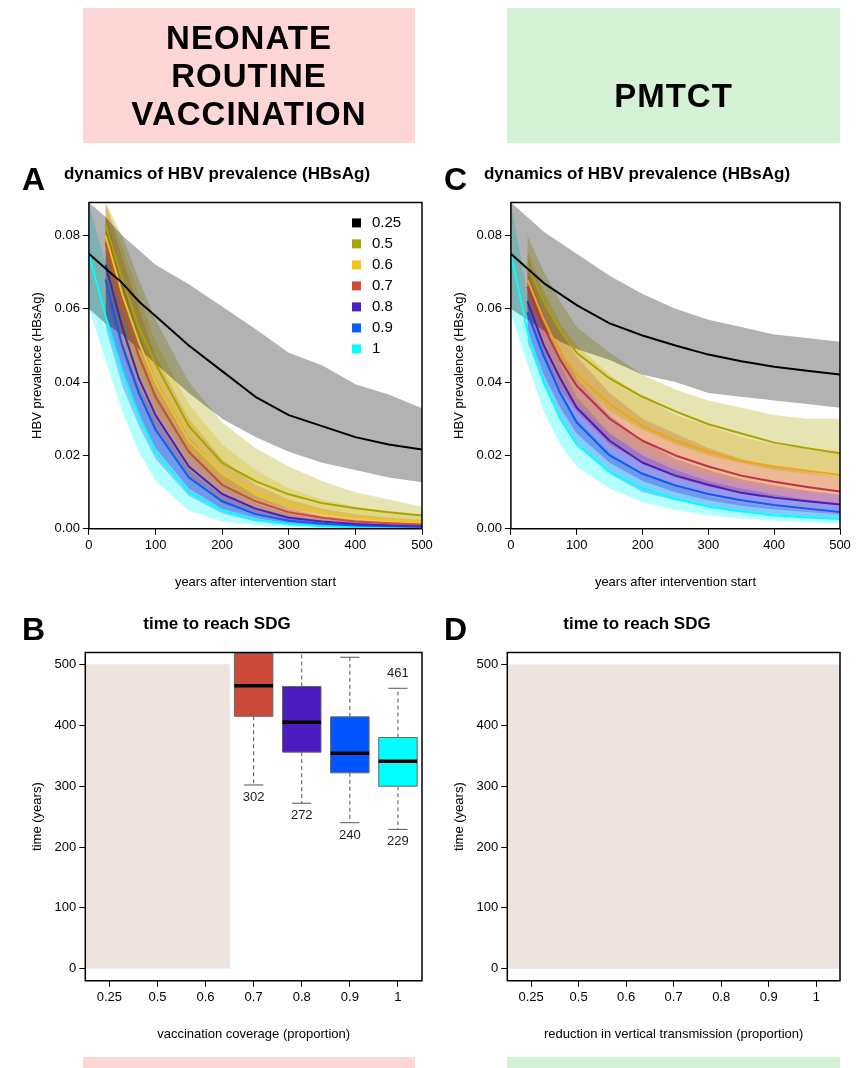  What do you see at coordinates (301, 815) in the screenshot?
I see `annotation: 272` at bounding box center [301, 815].